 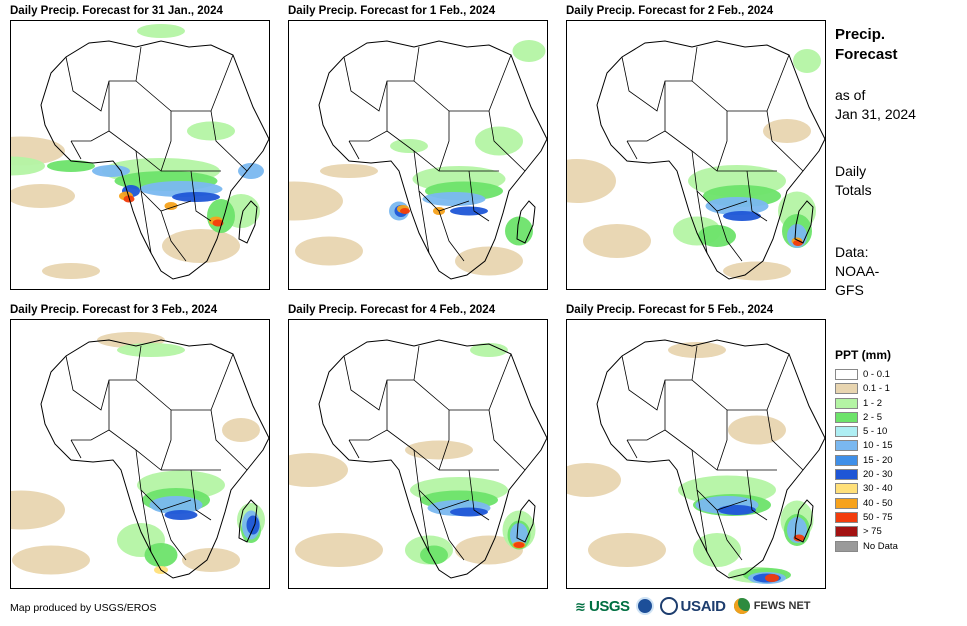 What do you see at coordinates (670, 11) in the screenshot?
I see `panel-title: Daily Precip. Forecast for 2 Feb., 2024` at bounding box center [670, 11].